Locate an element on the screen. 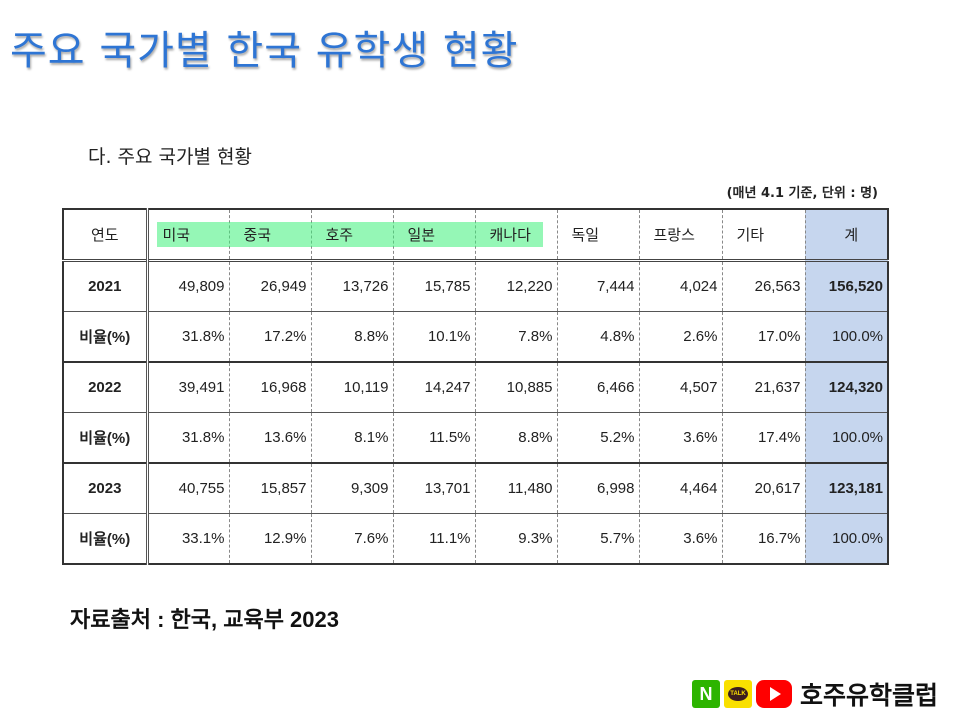 This screenshot has height=720, width=960. header-country: 캐나다 is located at coordinates (516, 235).